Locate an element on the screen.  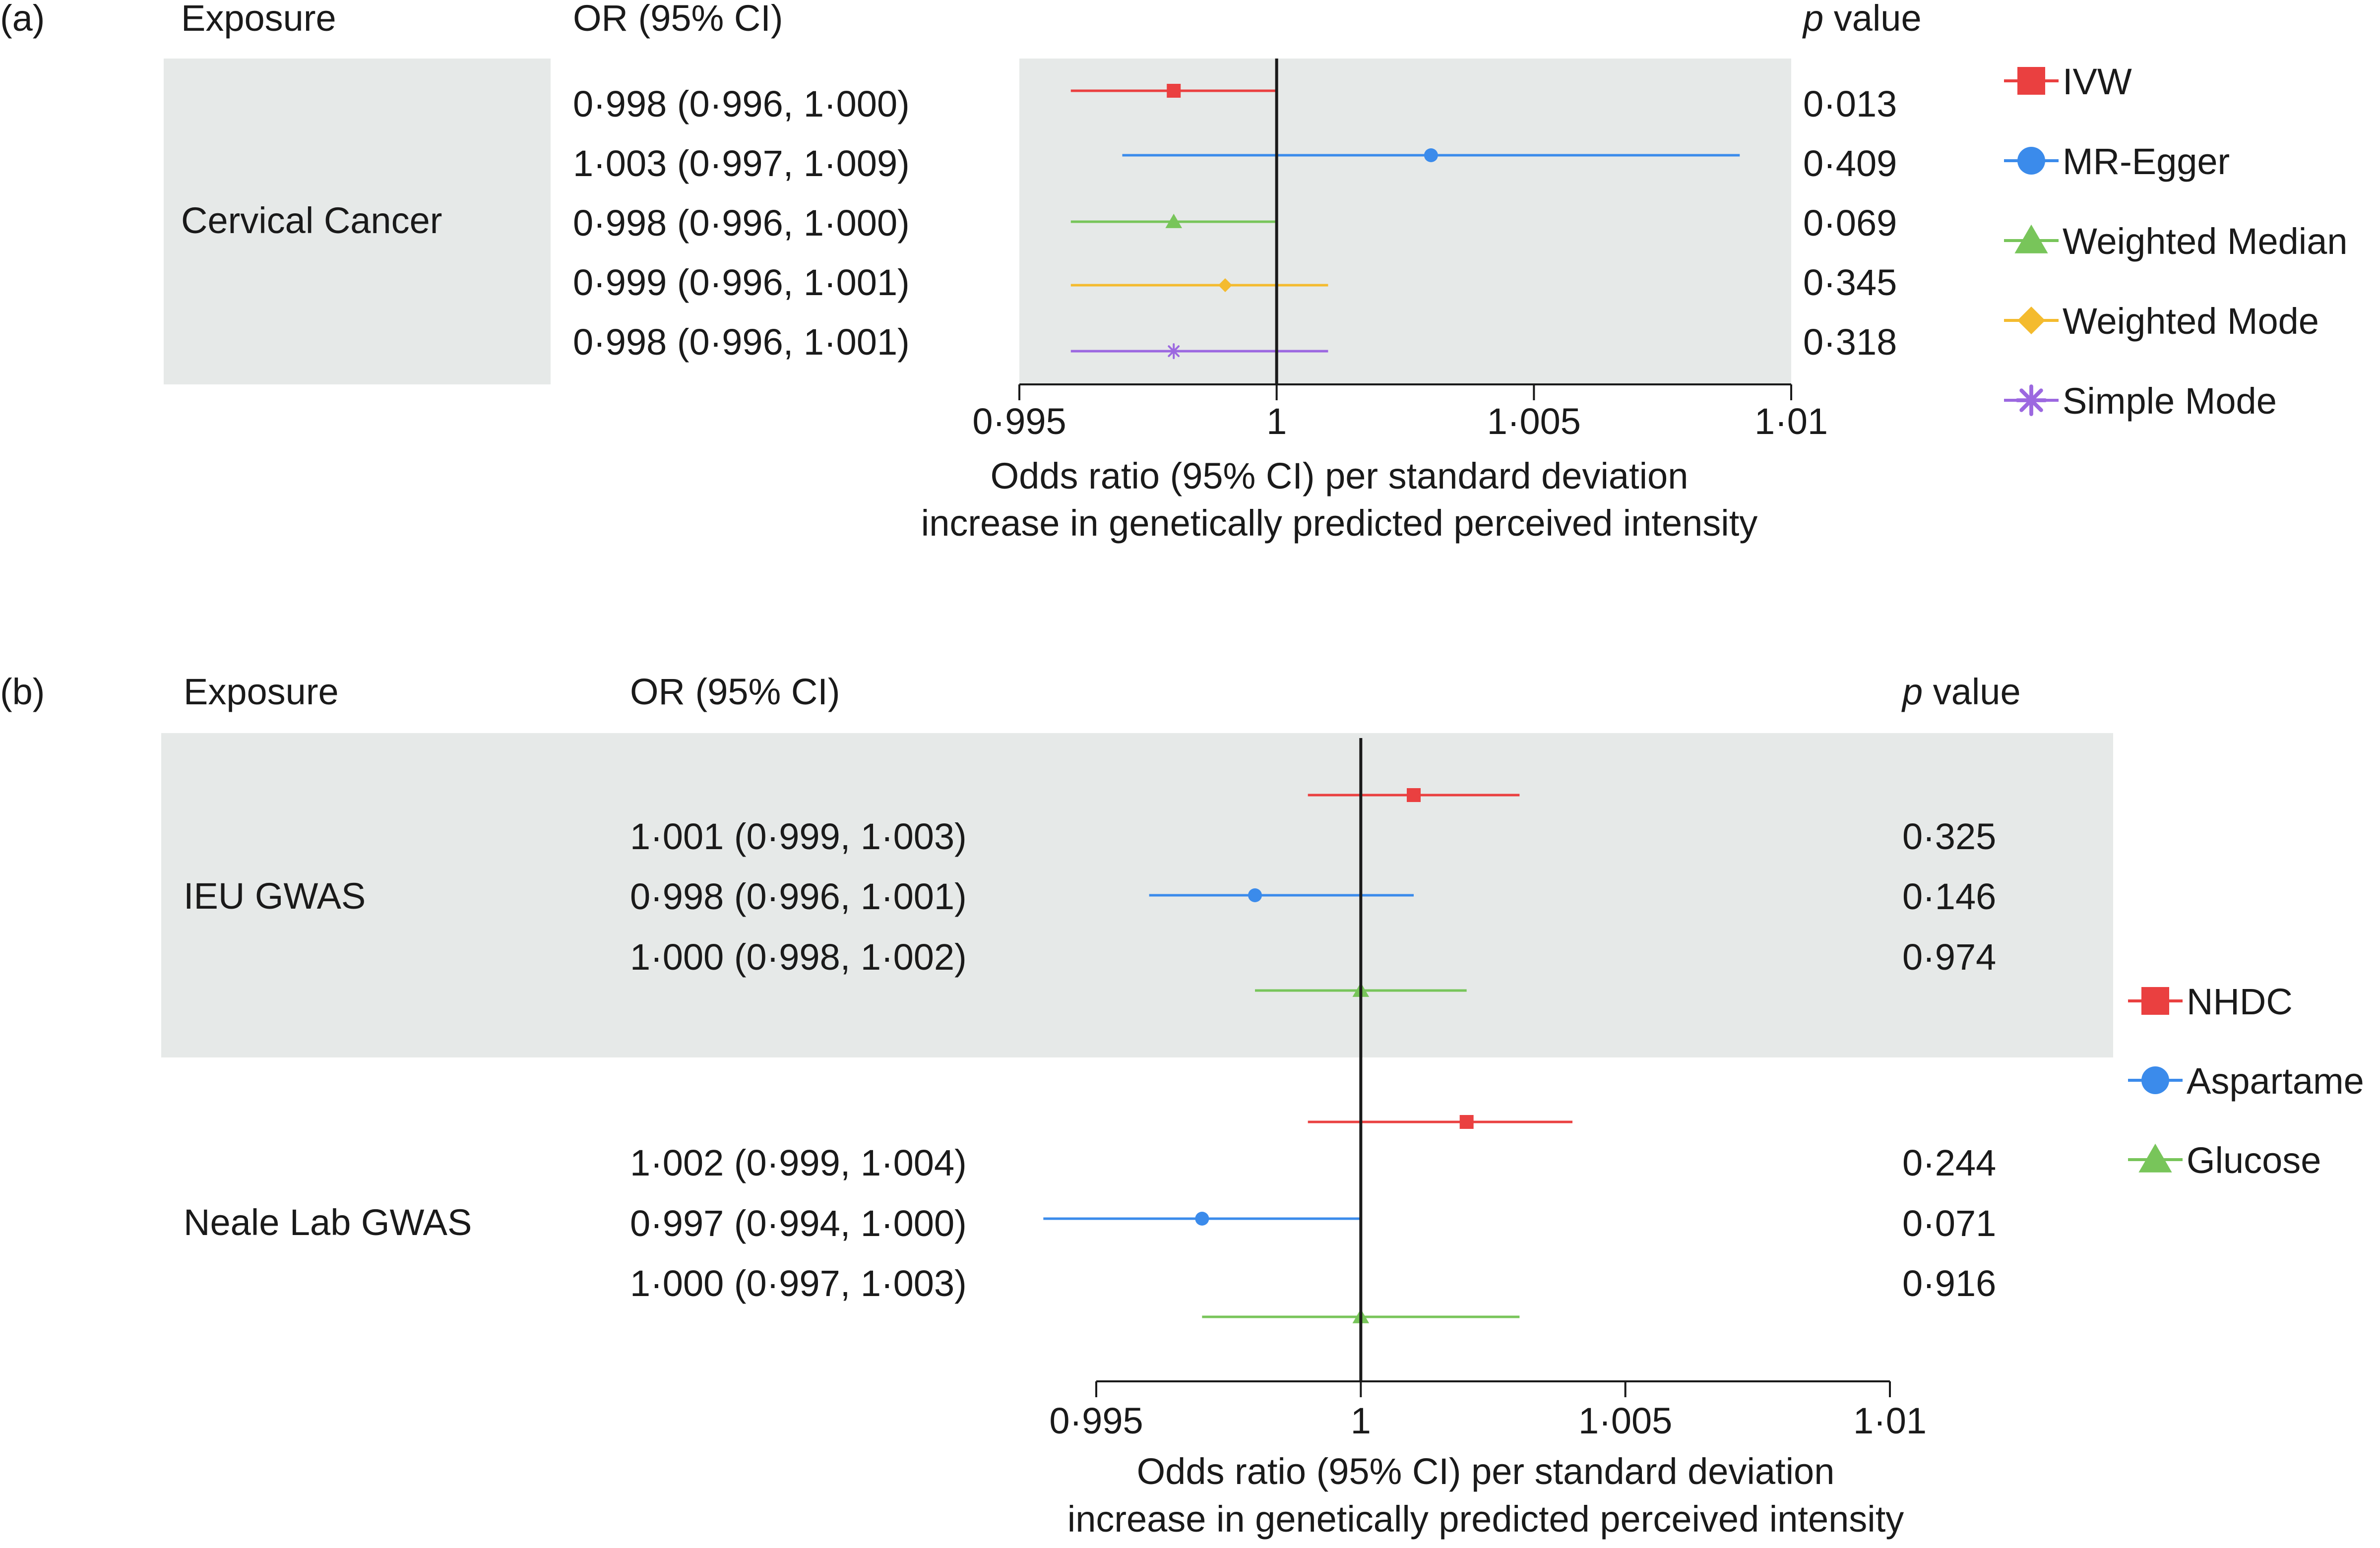
panel-a-exposure-band is located at coordinates (357, 221).